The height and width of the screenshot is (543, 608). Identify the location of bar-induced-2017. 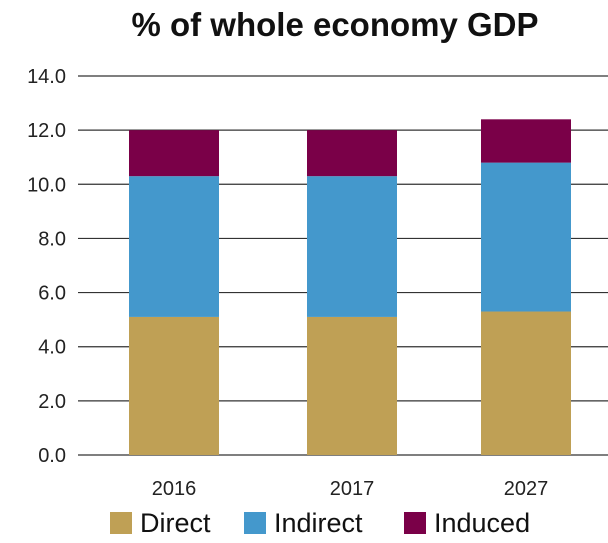
(352, 153).